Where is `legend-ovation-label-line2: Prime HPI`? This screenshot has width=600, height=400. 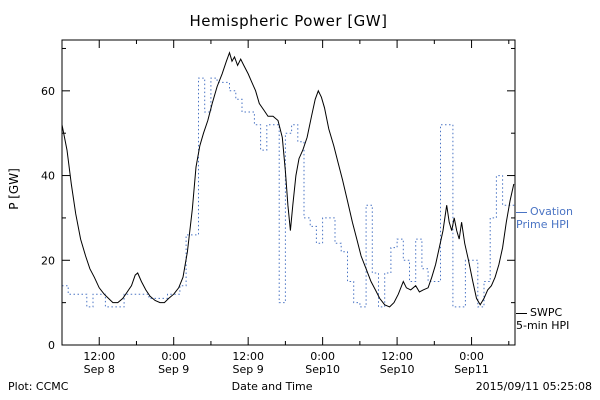 legend-ovation-label-line2: Prime HPI is located at coordinates (543, 224).